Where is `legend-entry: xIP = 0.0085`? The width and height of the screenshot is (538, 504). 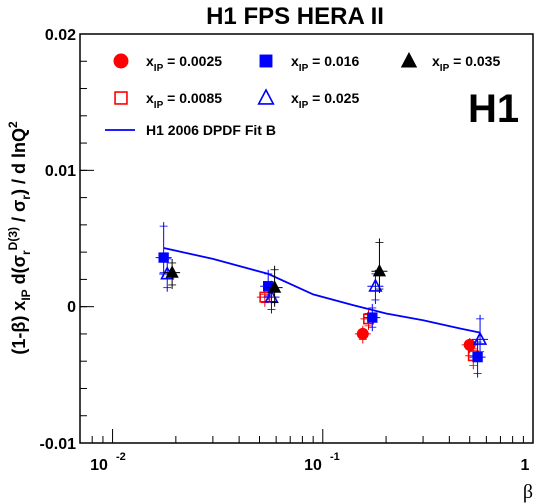
legend-entry: xIP = 0.0085 is located at coordinates (168, 100).